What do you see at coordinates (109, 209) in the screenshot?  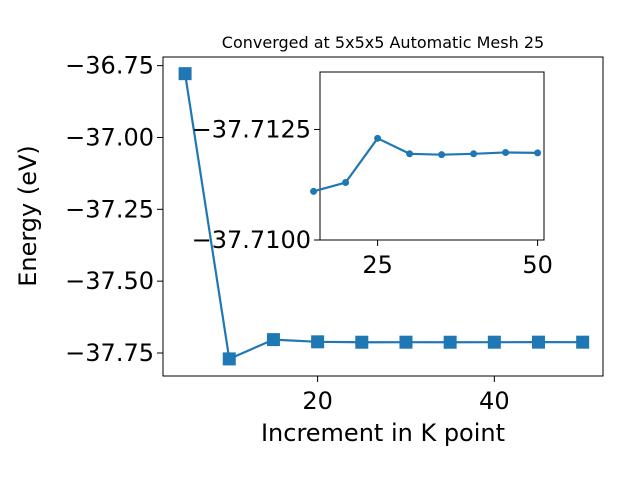 I see `y-tick-label: −37.25` at bounding box center [109, 209].